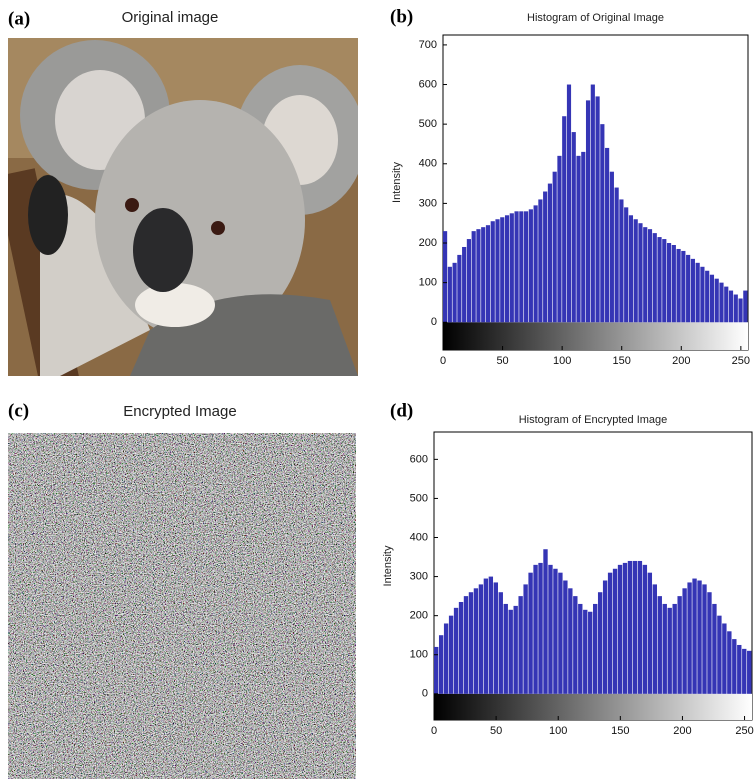 Image resolution: width=756 pixels, height=779 pixels. I want to click on x-tick-label: 100, so click(558, 731).